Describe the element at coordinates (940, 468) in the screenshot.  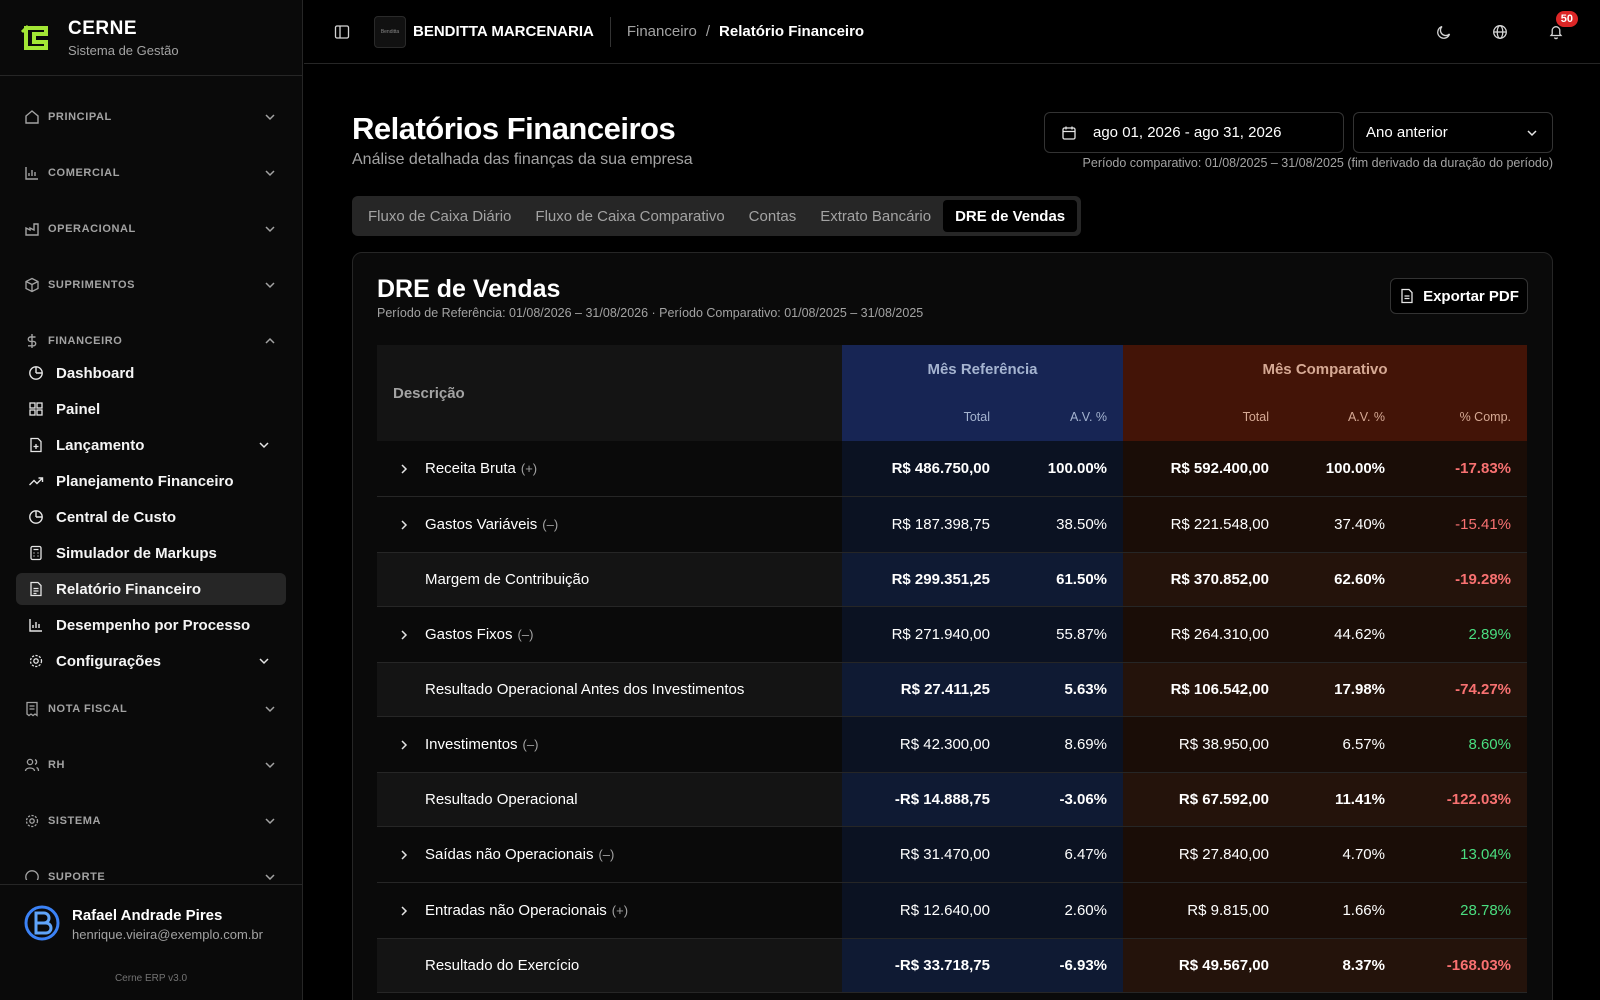
I see `ref-total: R$ 486.750,00` at that location.